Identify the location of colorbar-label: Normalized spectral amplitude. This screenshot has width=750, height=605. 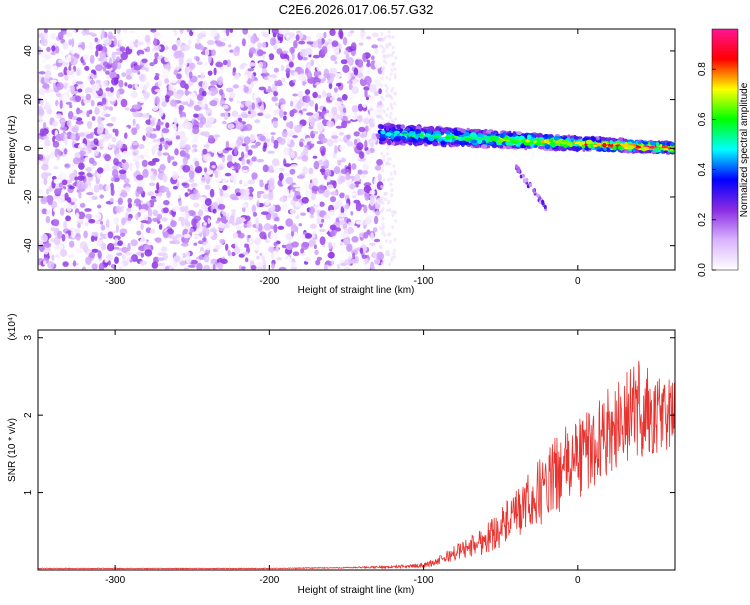
(744, 149).